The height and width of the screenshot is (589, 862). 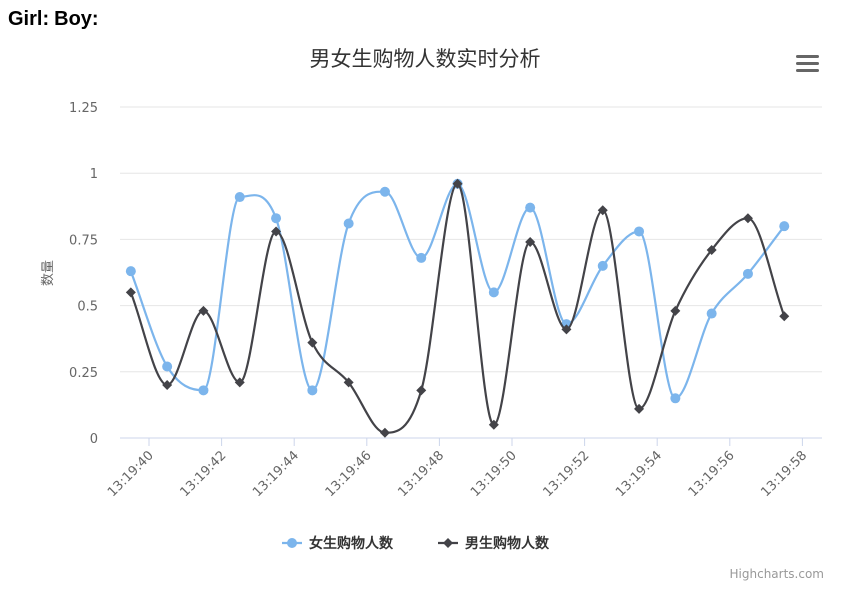 What do you see at coordinates (76, 19) in the screenshot?
I see `boy-label: Boy:` at bounding box center [76, 19].